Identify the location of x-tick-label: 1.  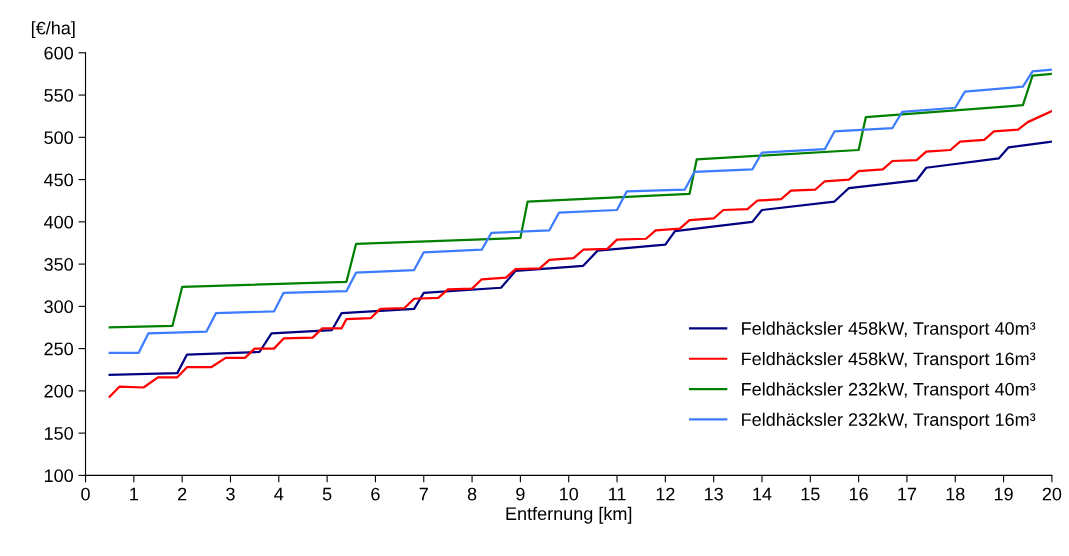
(134, 494).